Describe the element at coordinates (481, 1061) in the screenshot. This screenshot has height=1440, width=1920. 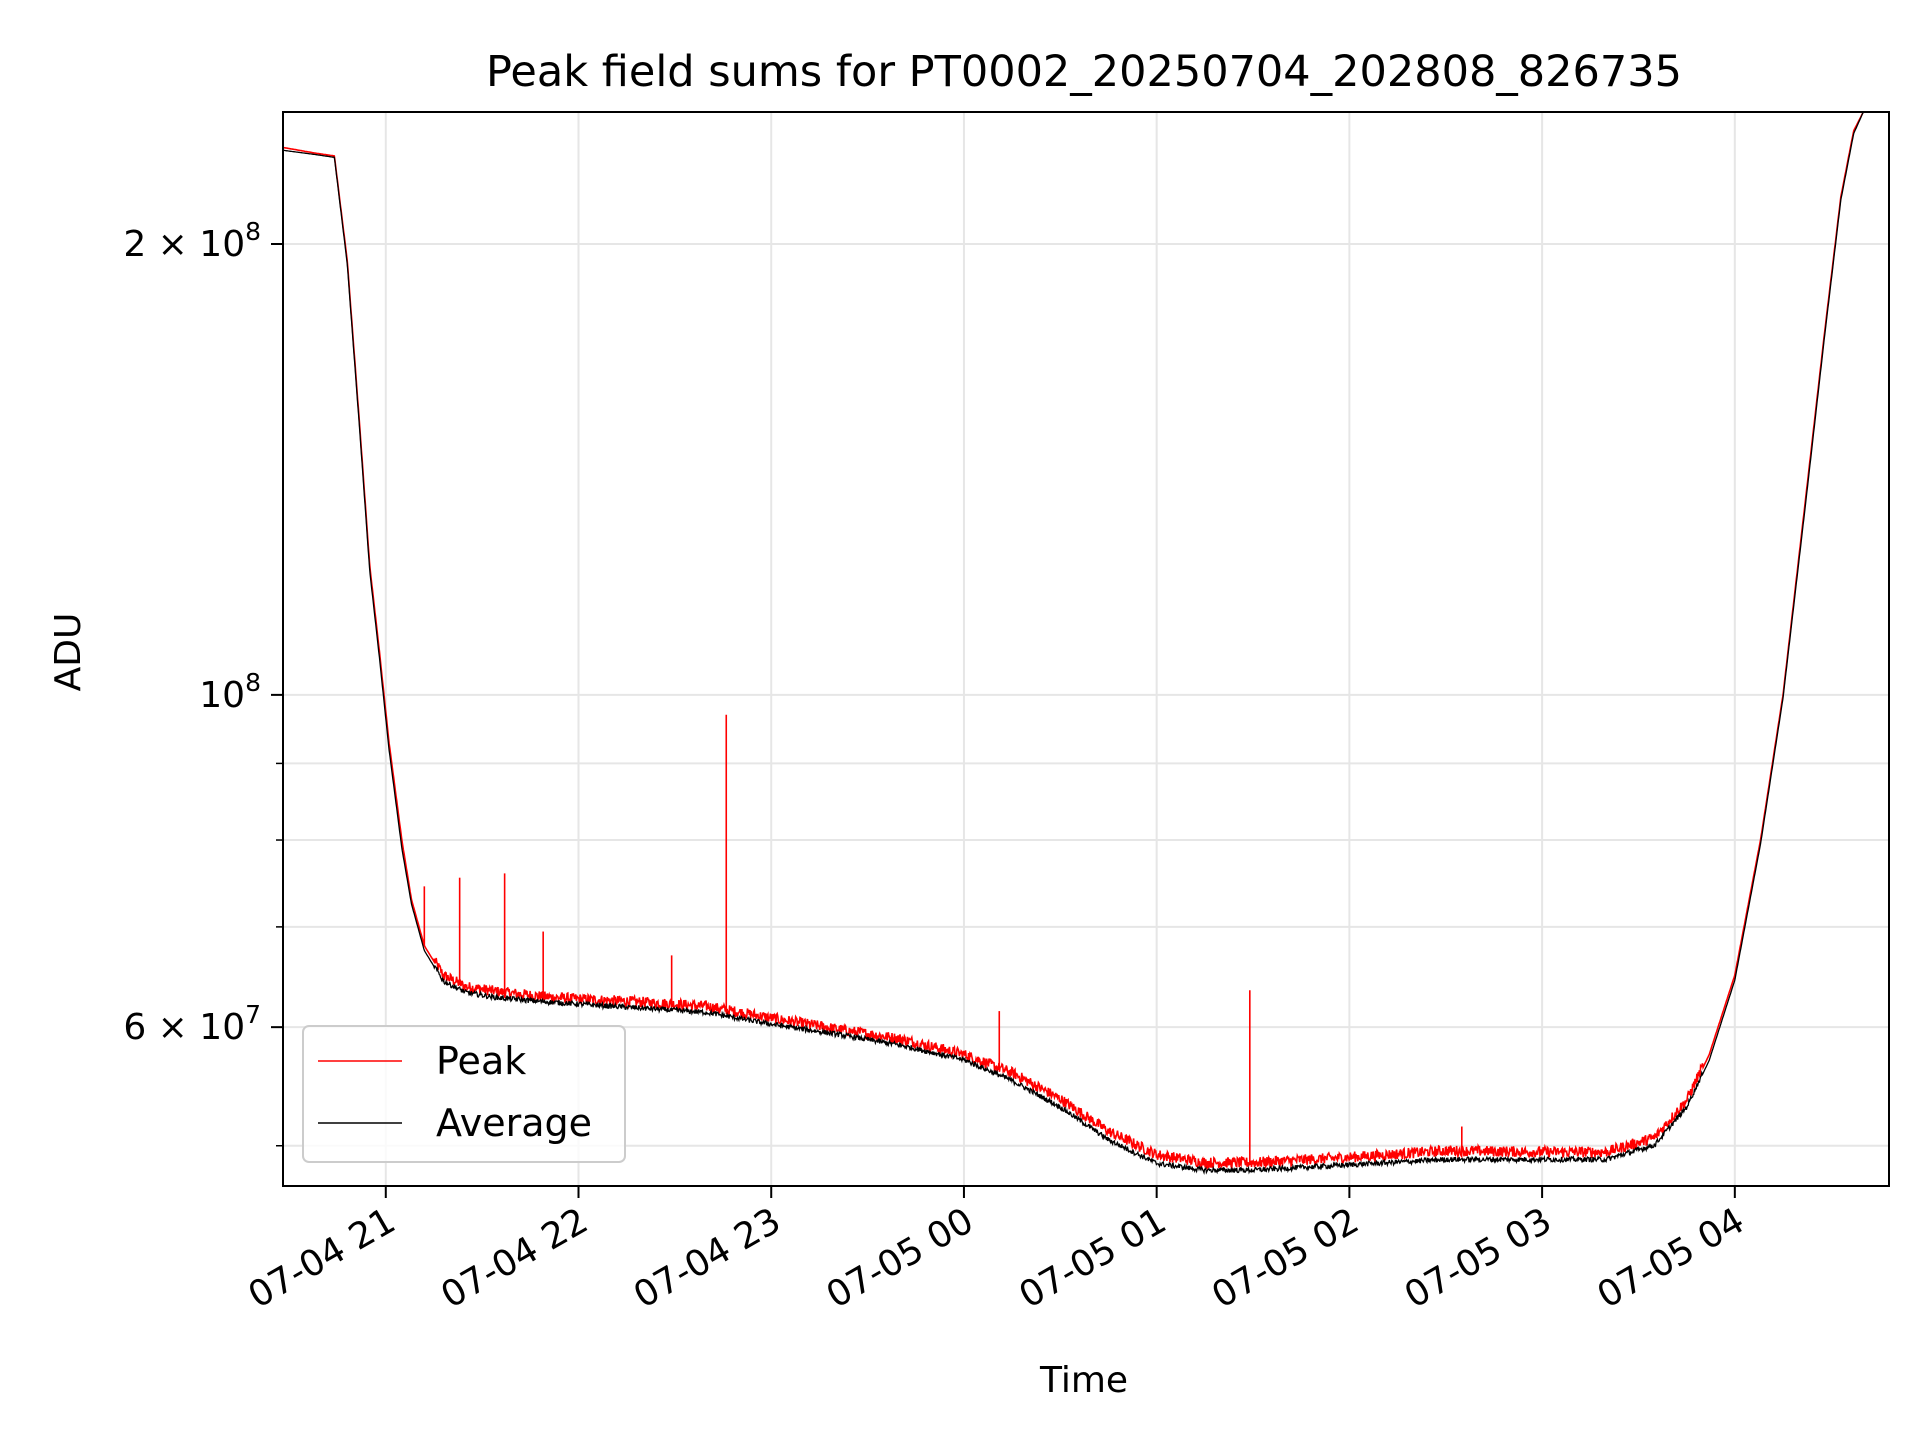
I see `legend-label-peak: Peak` at that location.